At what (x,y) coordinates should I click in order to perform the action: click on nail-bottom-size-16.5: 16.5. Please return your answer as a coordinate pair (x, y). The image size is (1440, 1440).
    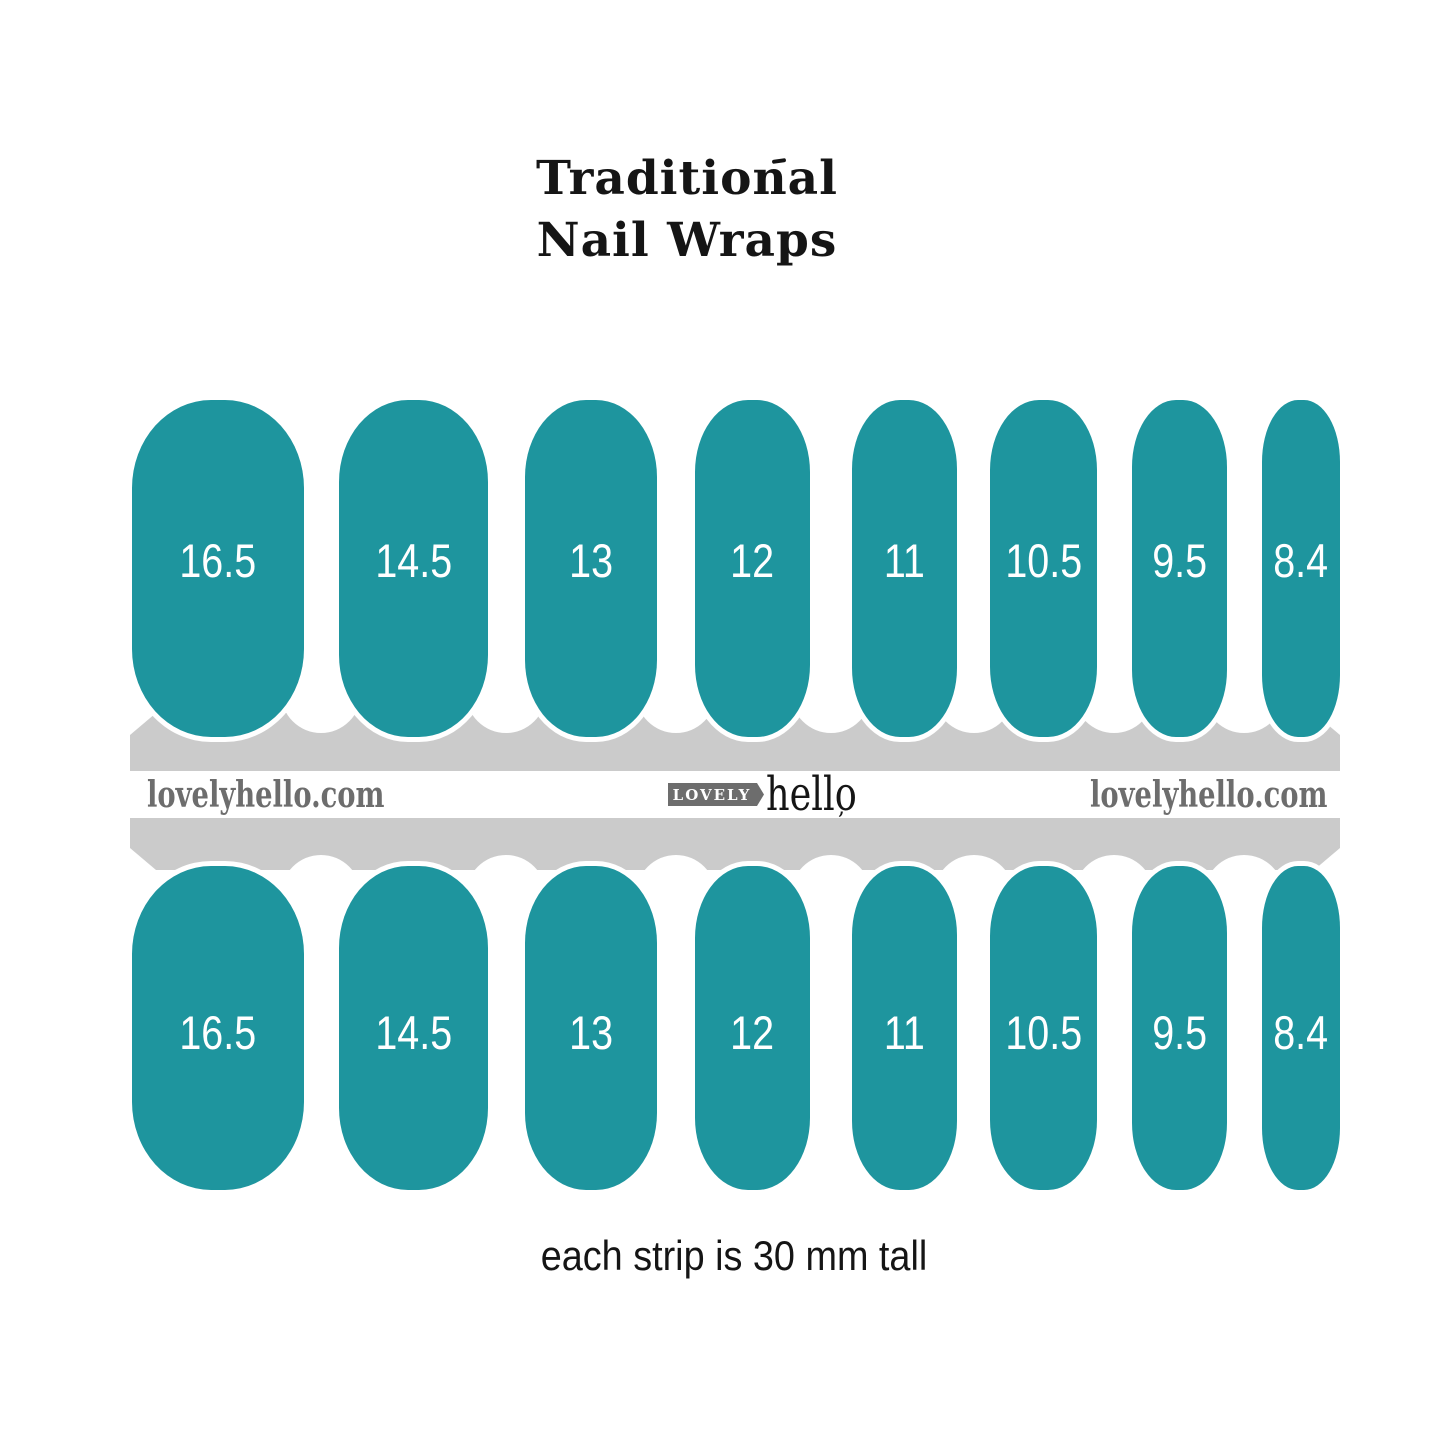
    Looking at the image, I should click on (218, 1028).